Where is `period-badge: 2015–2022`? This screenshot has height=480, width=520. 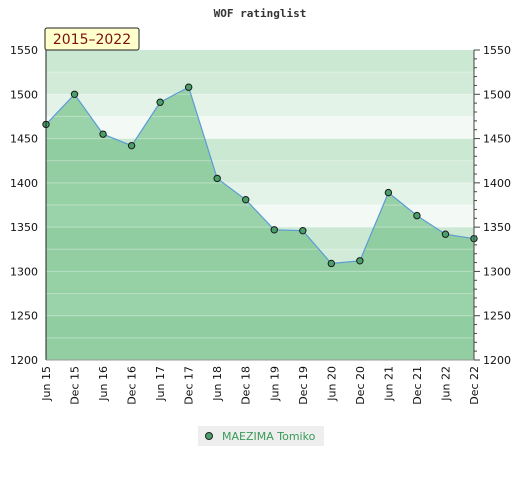 period-badge: 2015–2022 is located at coordinates (92, 39).